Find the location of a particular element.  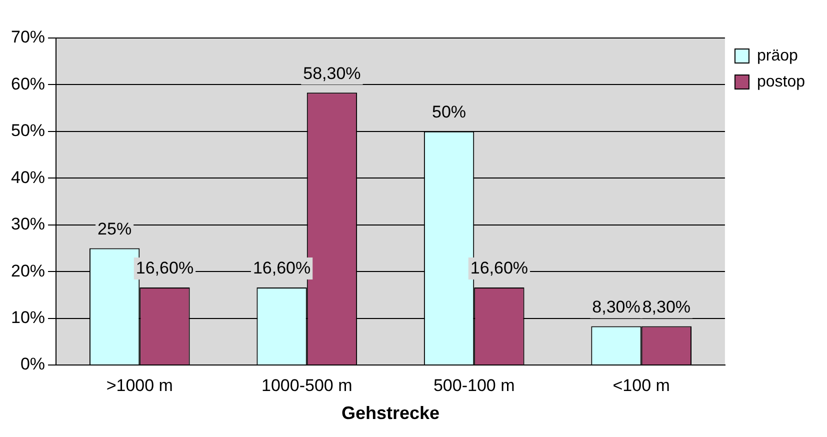

y-tick-label: 10% is located at coordinates (28, 317).